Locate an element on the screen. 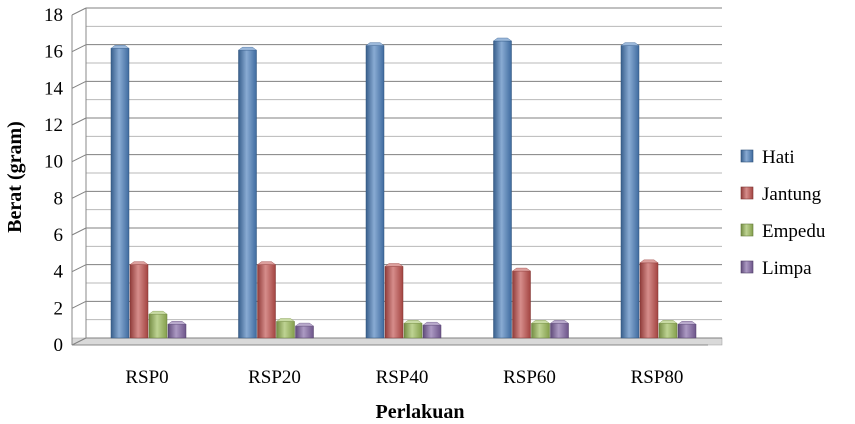 This screenshot has width=855, height=424. bar-hati-rsp80 is located at coordinates (630, 190).